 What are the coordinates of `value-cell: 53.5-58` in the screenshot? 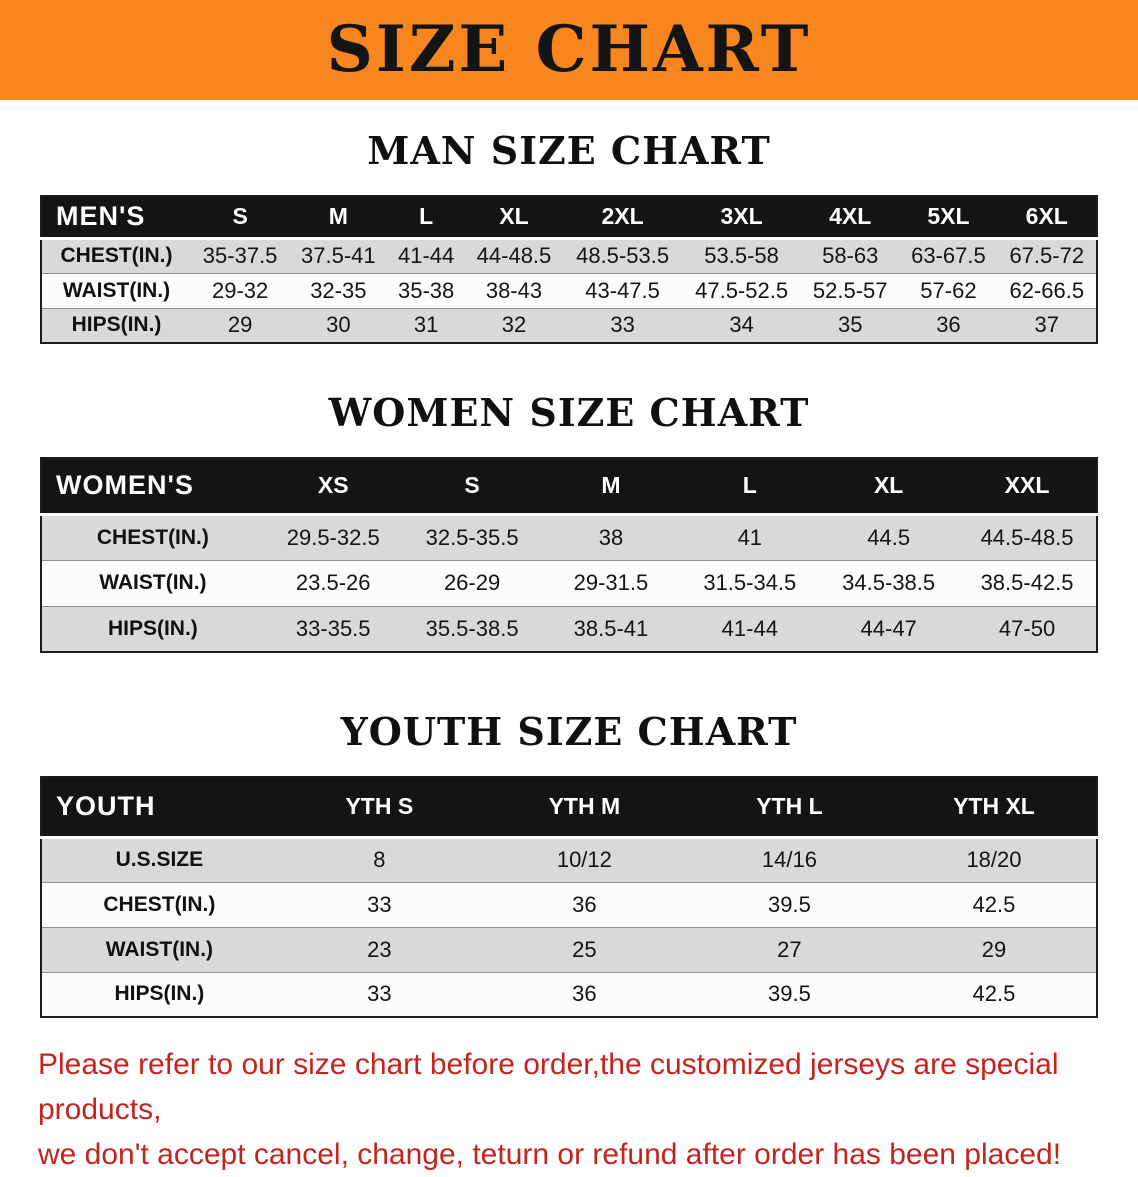 It's located at (741, 255).